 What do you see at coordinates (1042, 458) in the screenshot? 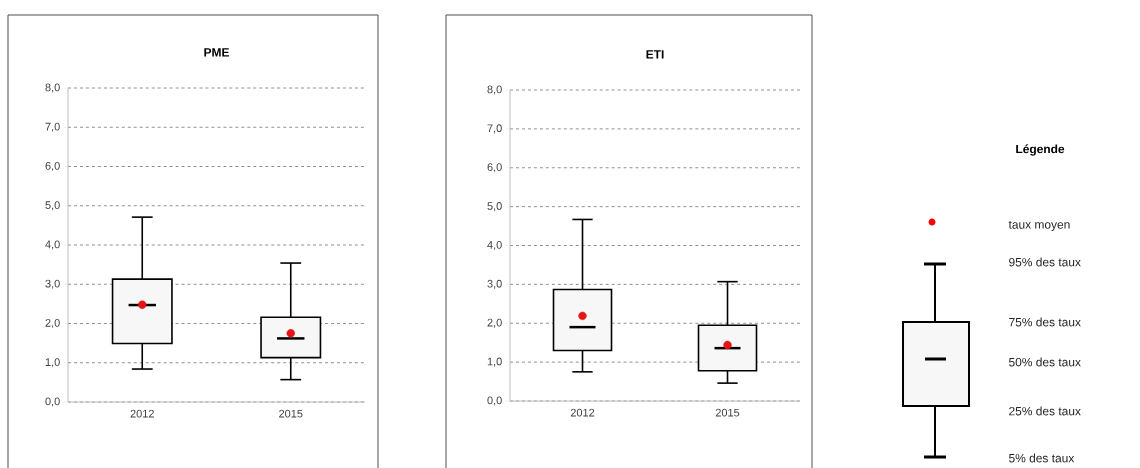
I see `text: 5% des taux` at bounding box center [1042, 458].